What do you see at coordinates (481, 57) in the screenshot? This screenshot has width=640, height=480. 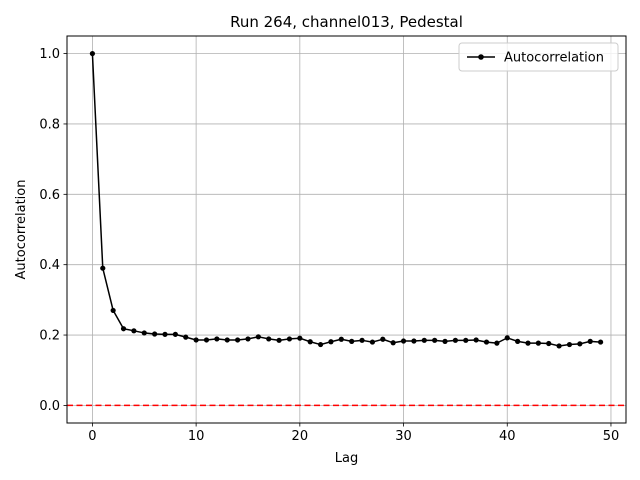 I see `legend-marker-swatch` at bounding box center [481, 57].